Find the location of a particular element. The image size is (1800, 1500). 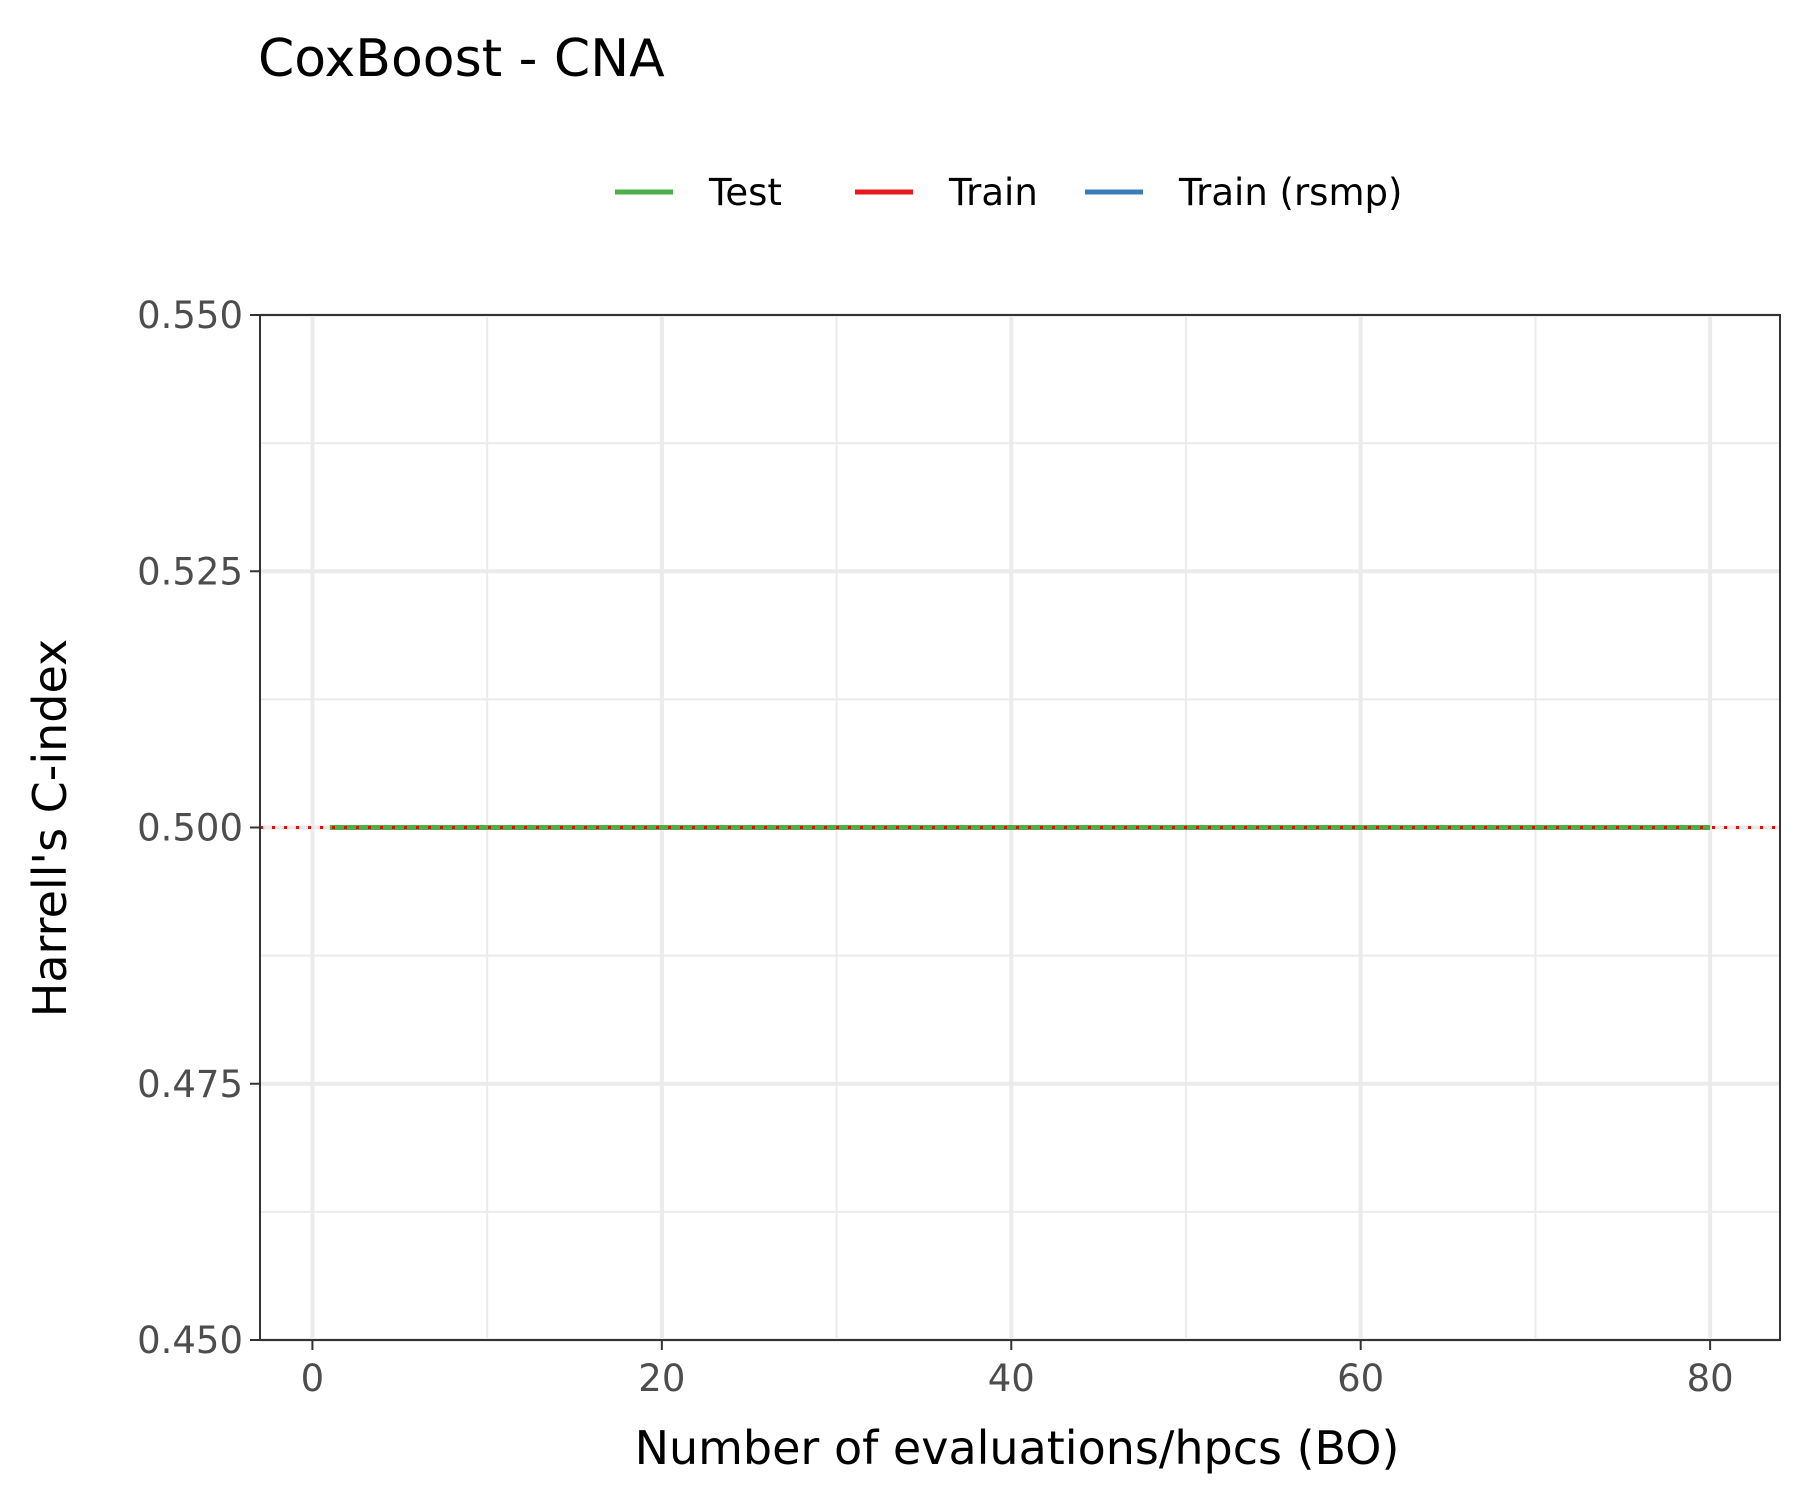

y-axis: 0.450 0.475 0.500 0.525 0.550 is located at coordinates (198, 828).